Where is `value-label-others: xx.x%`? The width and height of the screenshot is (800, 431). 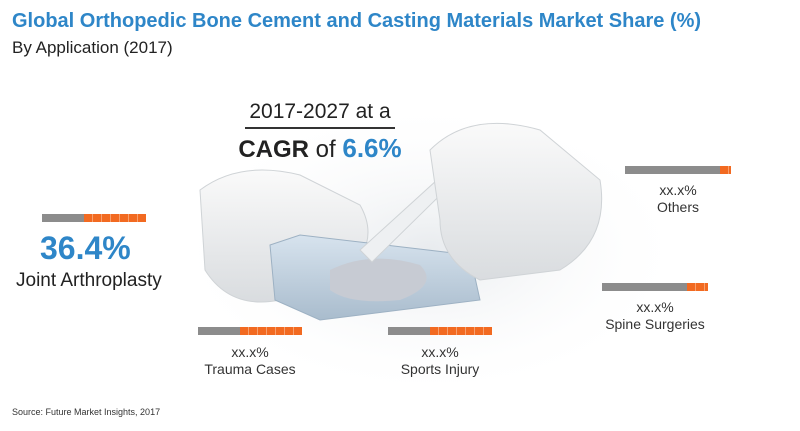
value-label-others: xx.x% is located at coordinates (678, 190).